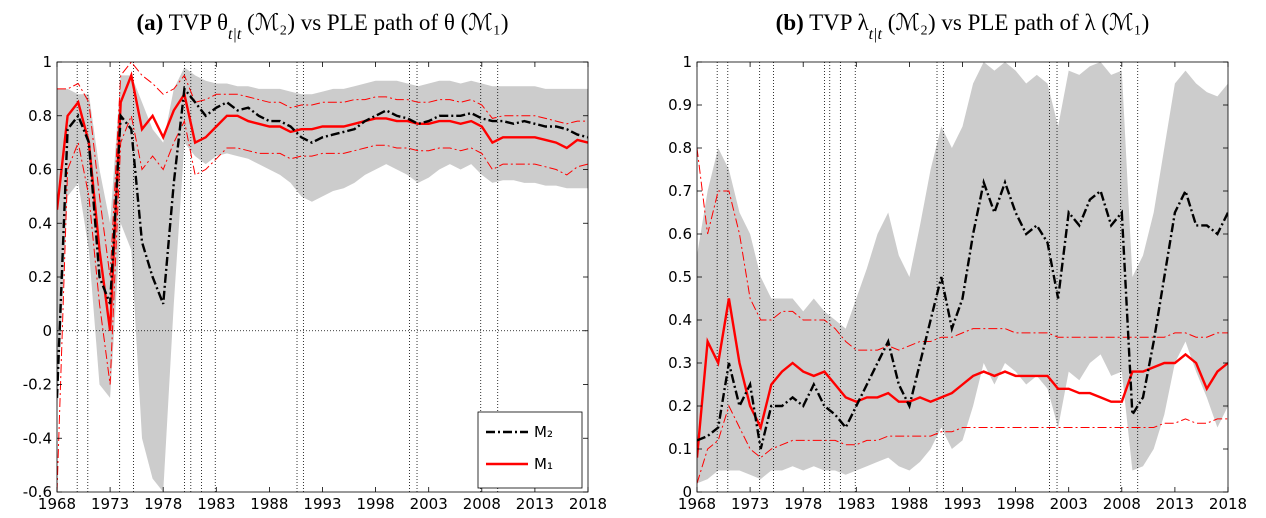 The height and width of the screenshot is (518, 1266). I want to click on y-tick-label: 0.5, so click(680, 277).